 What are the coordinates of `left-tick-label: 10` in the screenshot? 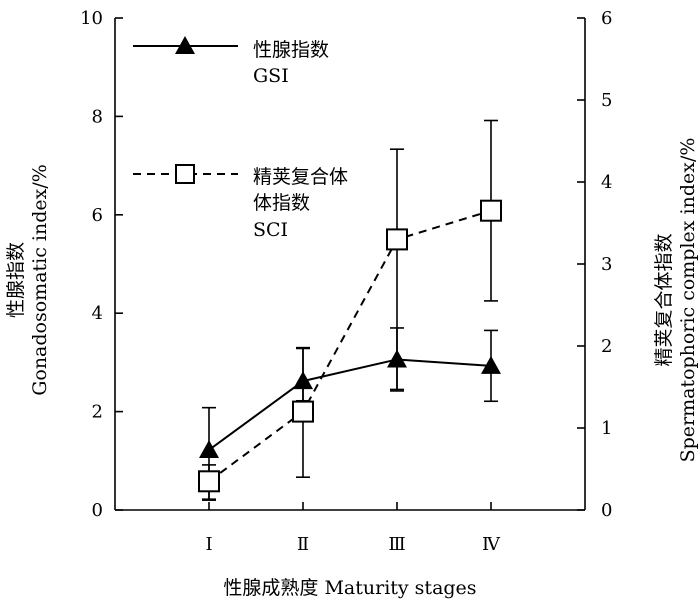 It's located at (91, 18).